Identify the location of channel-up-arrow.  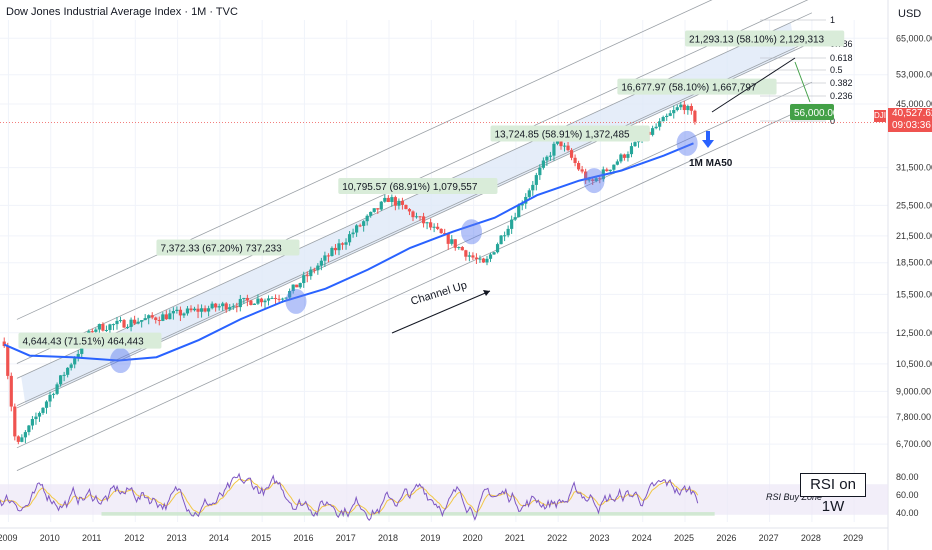
(441, 312).